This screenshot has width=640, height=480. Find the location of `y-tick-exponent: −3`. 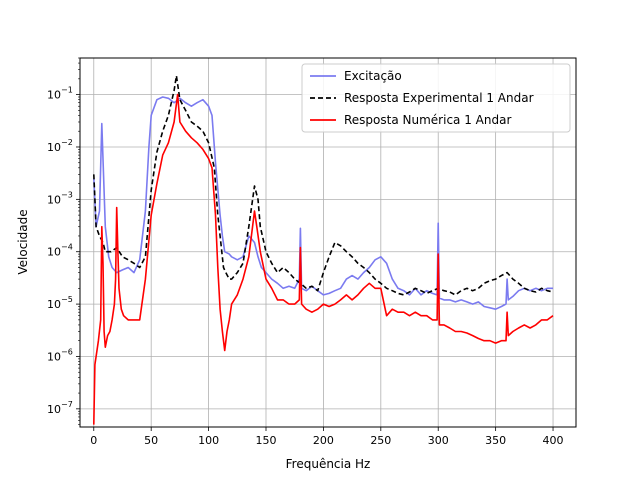

y-tick-exponent: −3 is located at coordinates (67, 194).